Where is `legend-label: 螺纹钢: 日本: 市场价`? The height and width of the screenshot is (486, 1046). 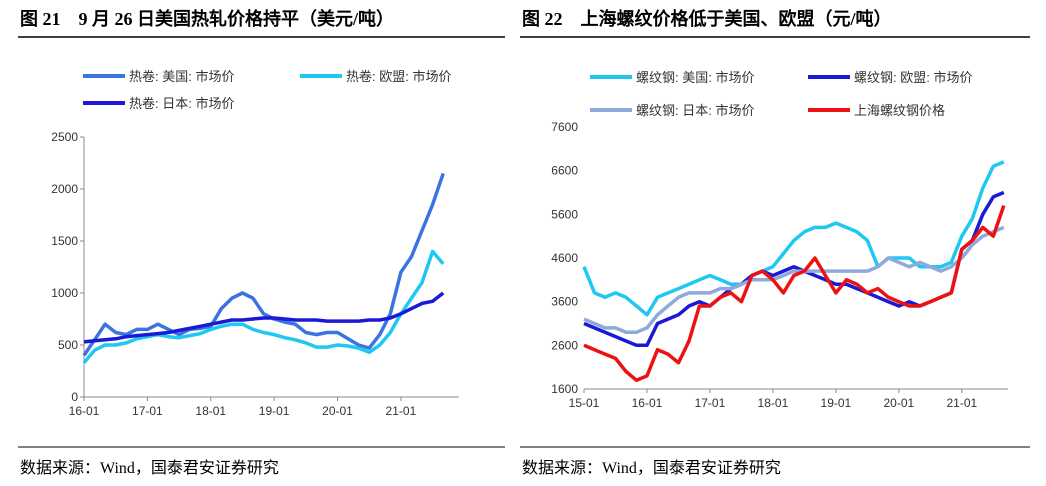
legend-label: 螺纹钢: 日本: 市场价 is located at coordinates (695, 110).